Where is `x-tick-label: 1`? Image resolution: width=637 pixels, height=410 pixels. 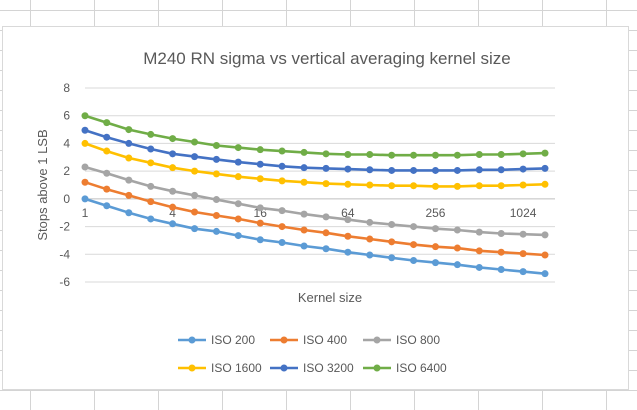 x-tick-label: 1 is located at coordinates (85, 213).